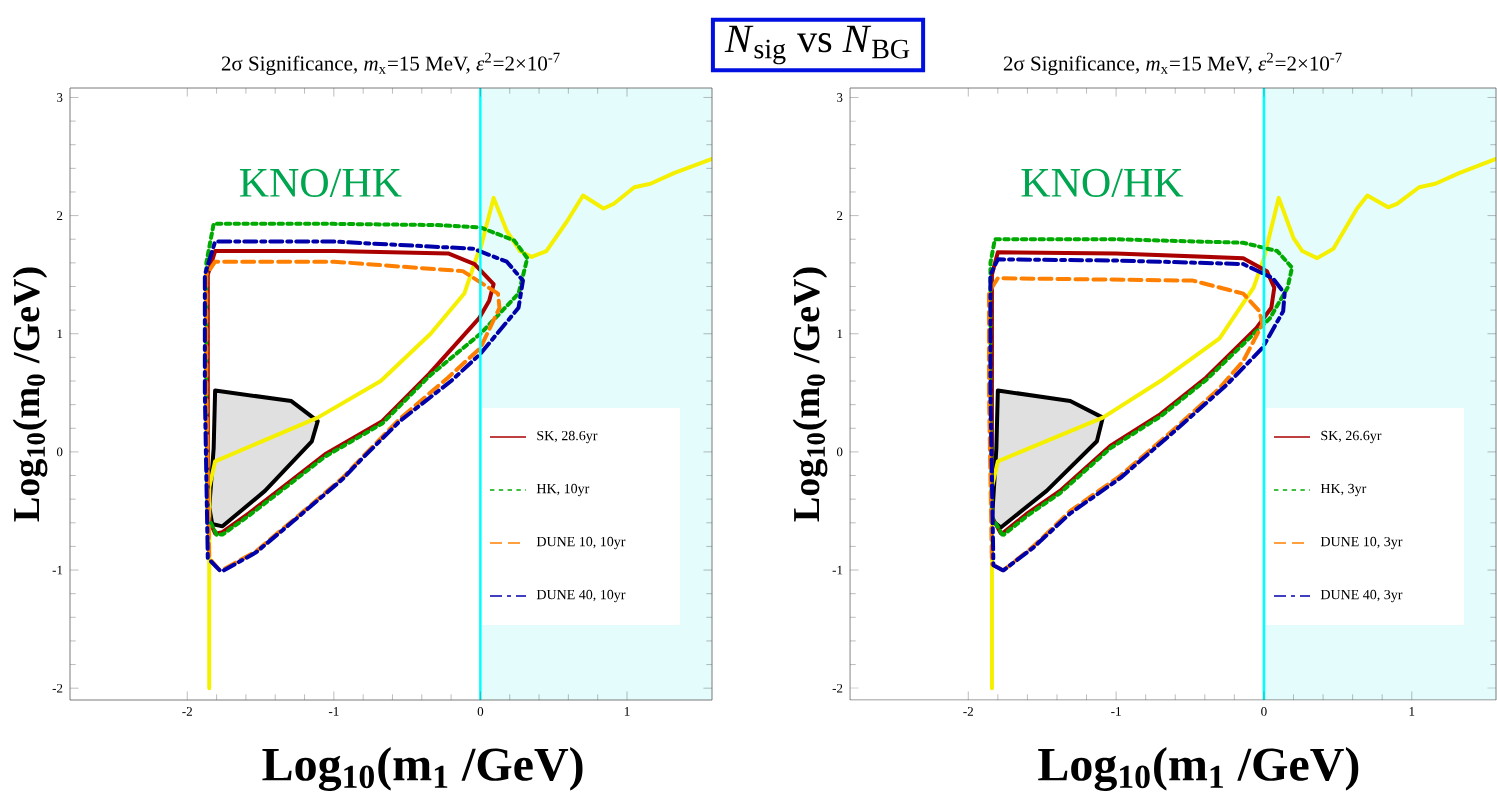 The width and height of the screenshot is (1497, 799). What do you see at coordinates (1351, 437) in the screenshot?
I see `legend-label: SK, 26.6yr` at bounding box center [1351, 437].